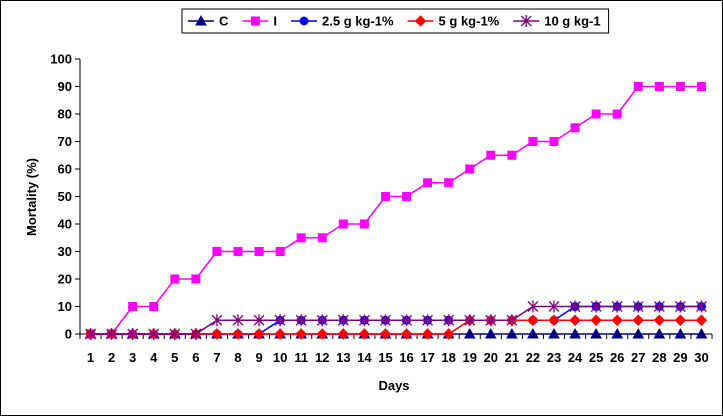  I want to click on y-axis-label: Mortality (%), so click(31, 197).